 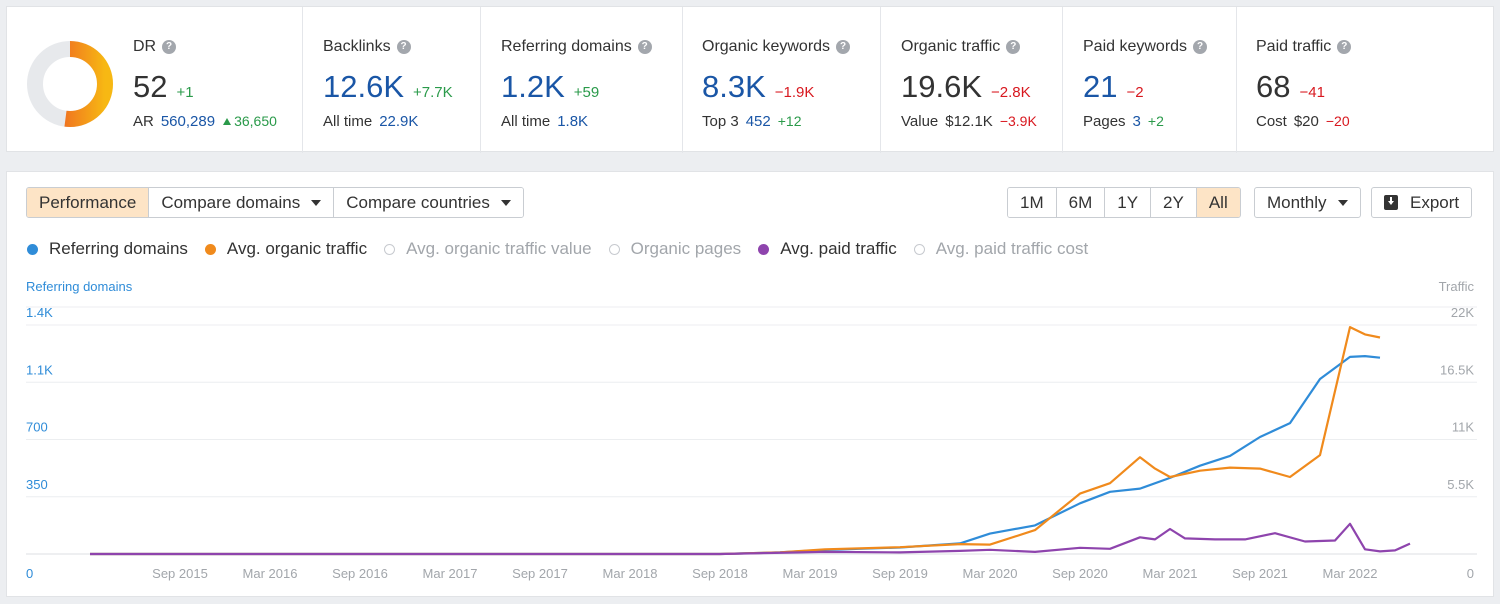 I want to click on orgkw-value: 8.3K, so click(x=734, y=86).